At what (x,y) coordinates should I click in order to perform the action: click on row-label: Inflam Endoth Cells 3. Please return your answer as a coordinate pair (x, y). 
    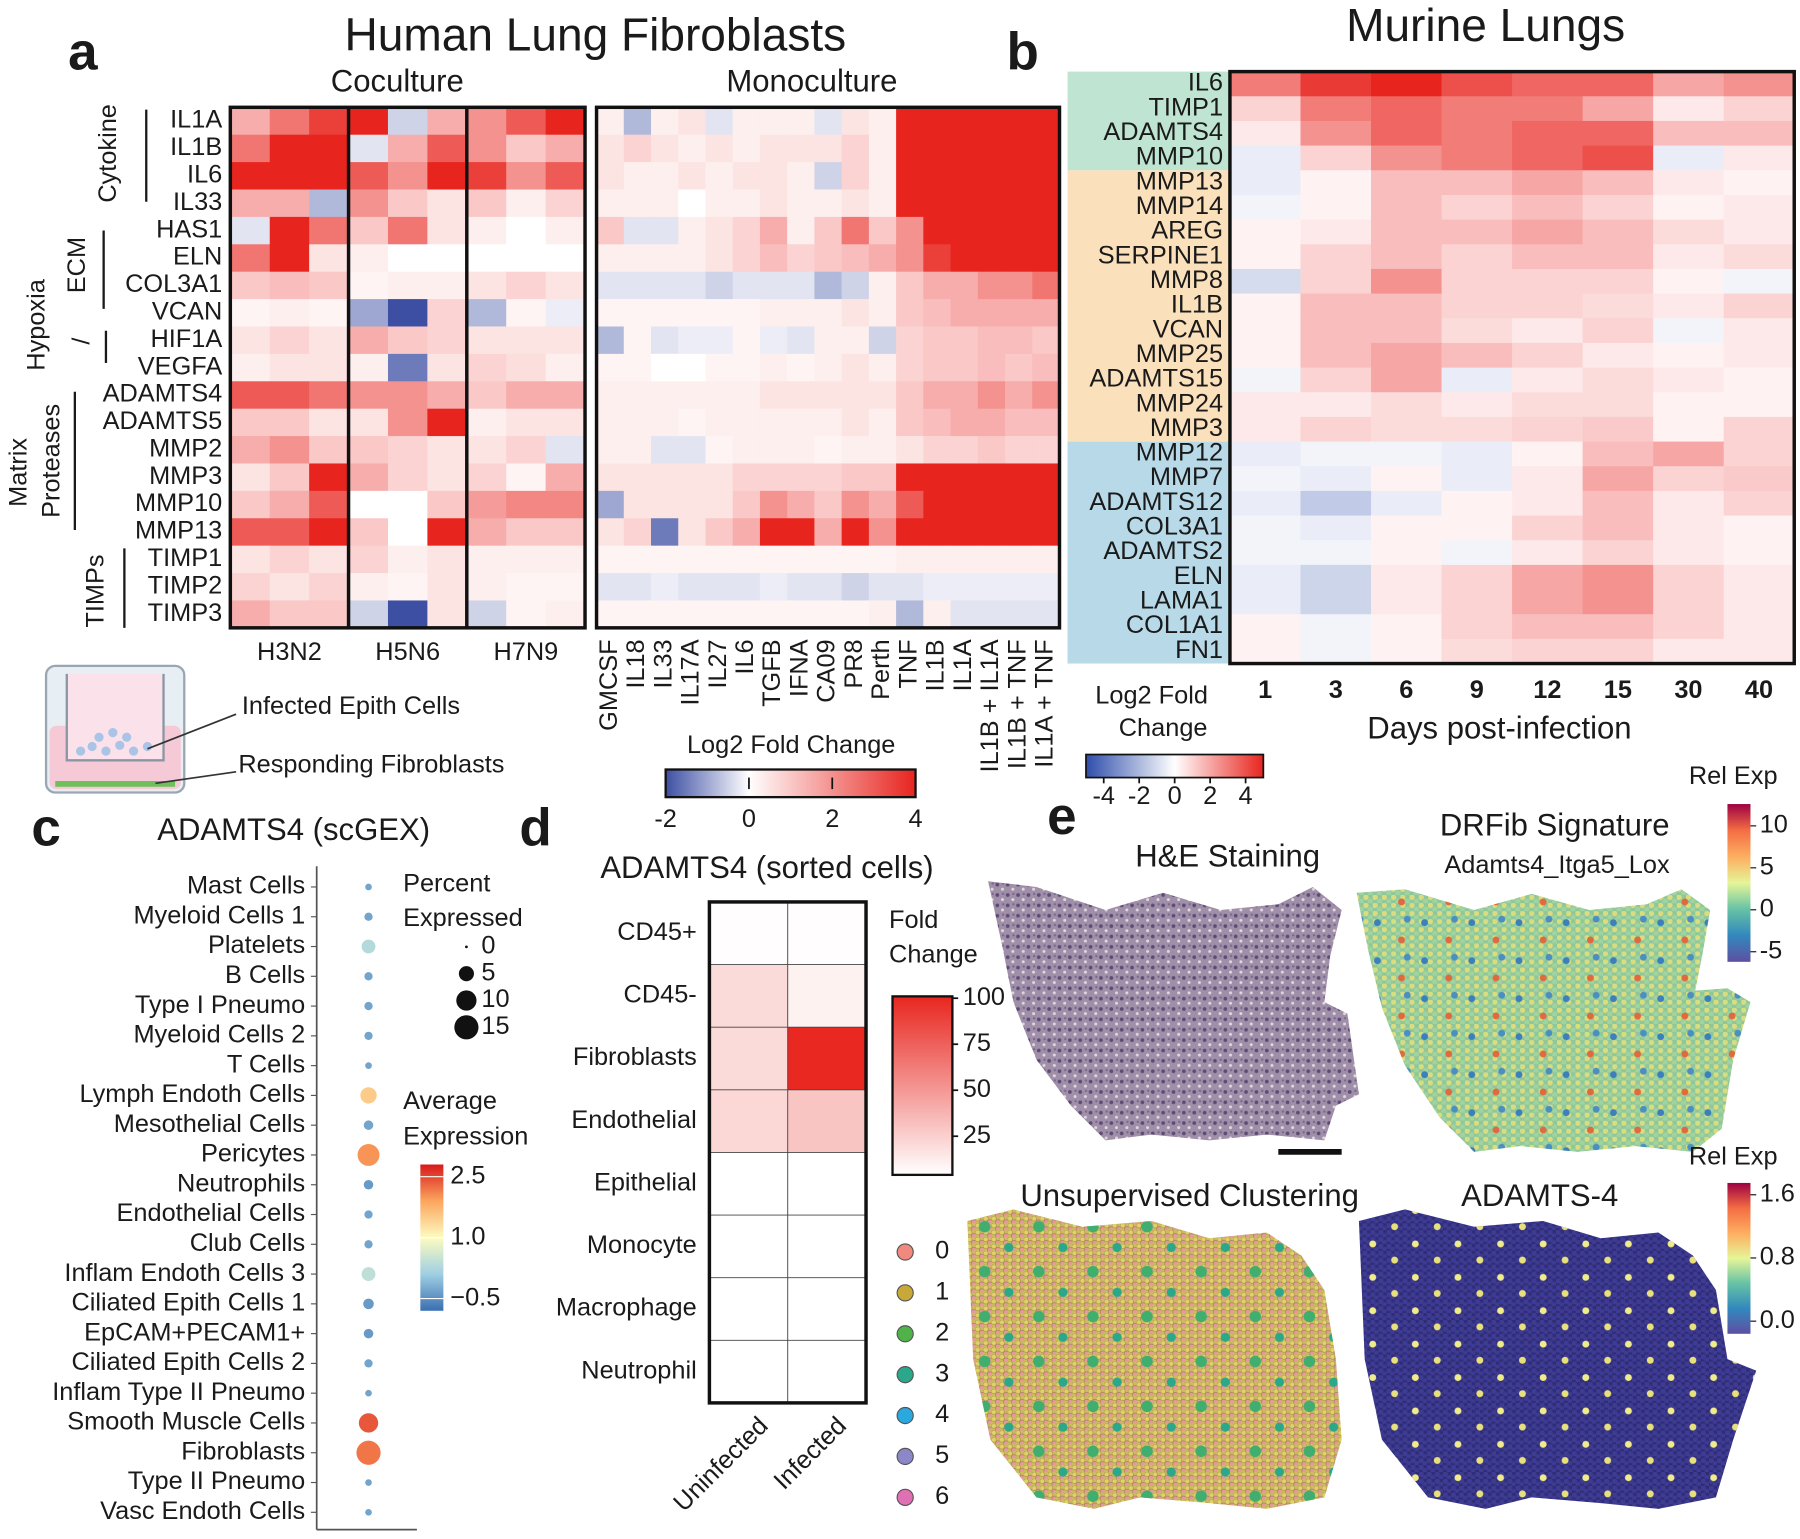
    Looking at the image, I should click on (184, 1273).